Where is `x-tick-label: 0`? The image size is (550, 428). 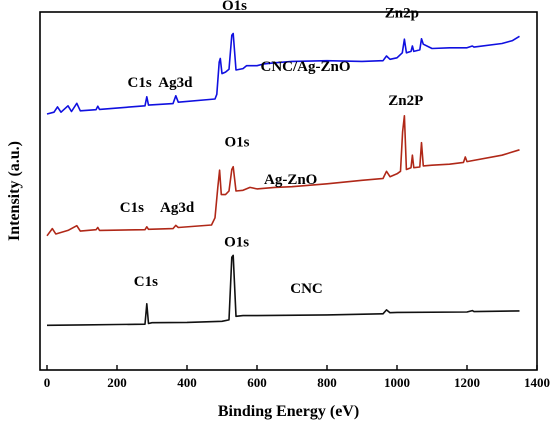 x-tick-label: 0 is located at coordinates (47, 382).